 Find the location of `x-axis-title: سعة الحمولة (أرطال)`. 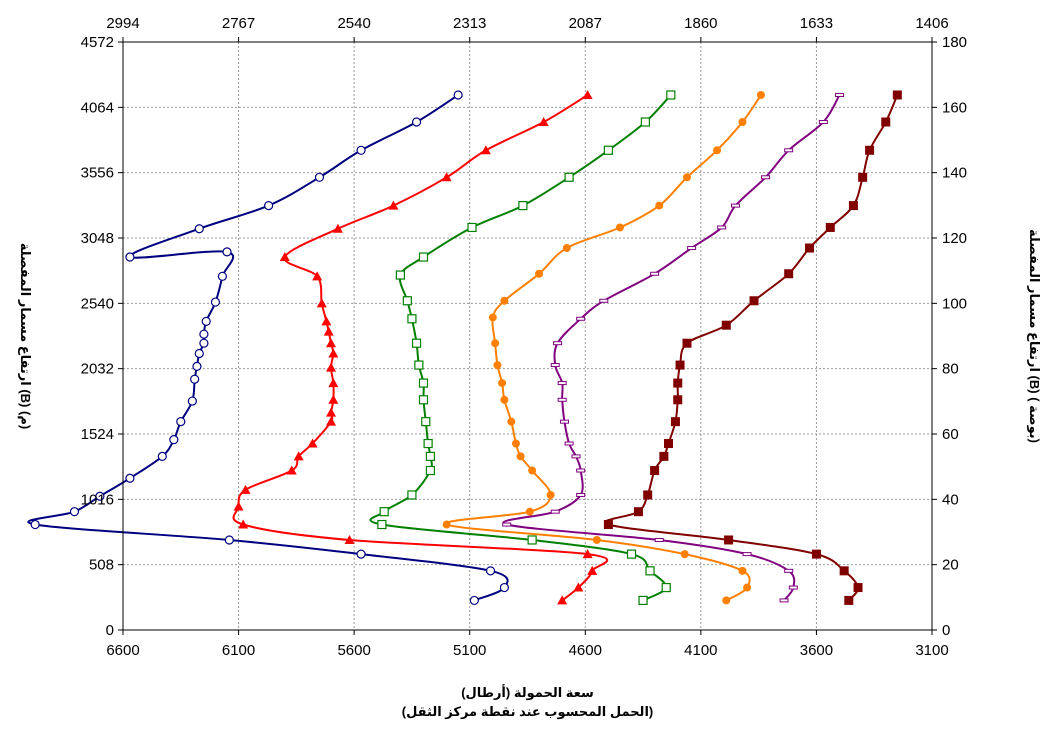

x-axis-title: سعة الحمولة (أرطال) is located at coordinates (527, 692).